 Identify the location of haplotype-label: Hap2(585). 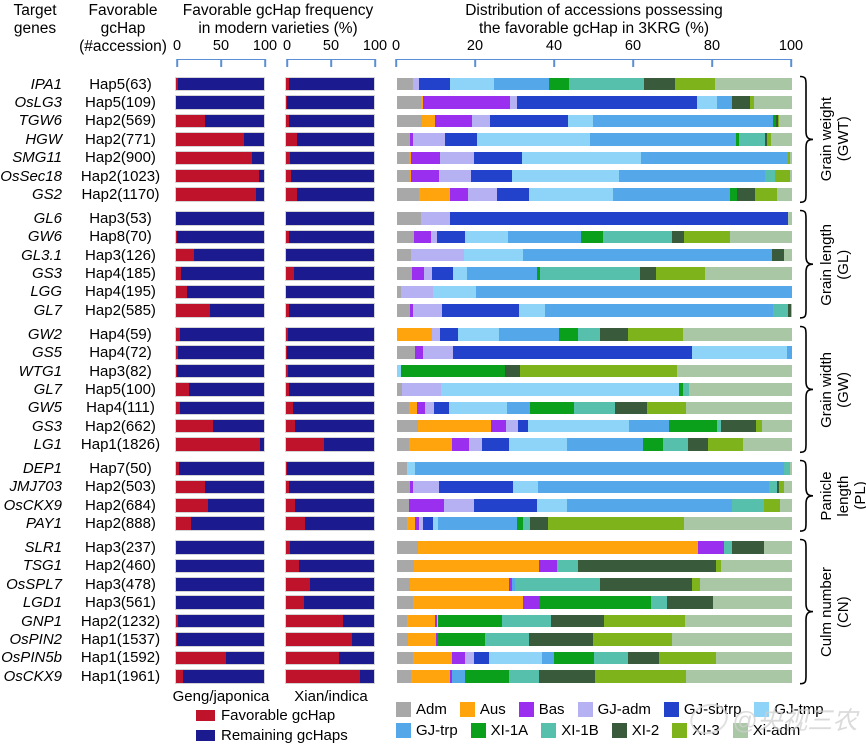
(120, 310).